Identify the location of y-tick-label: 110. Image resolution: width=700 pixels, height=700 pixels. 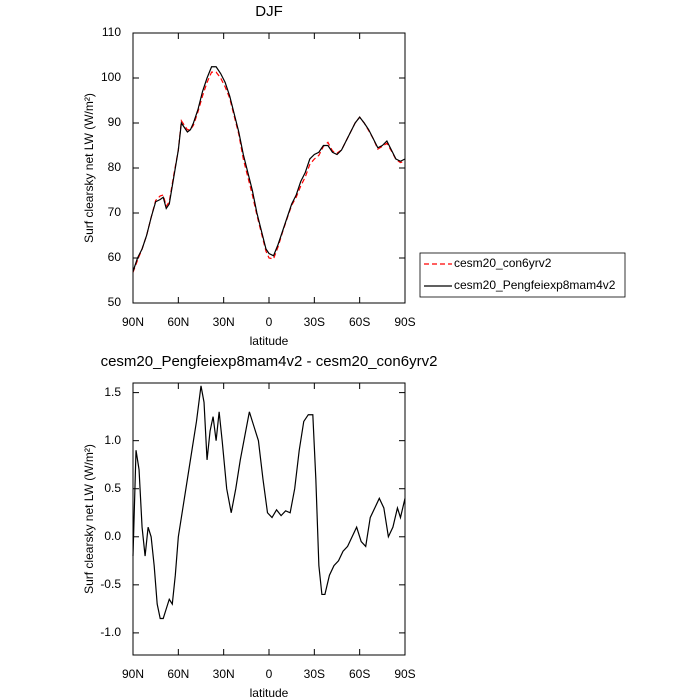
(111, 32).